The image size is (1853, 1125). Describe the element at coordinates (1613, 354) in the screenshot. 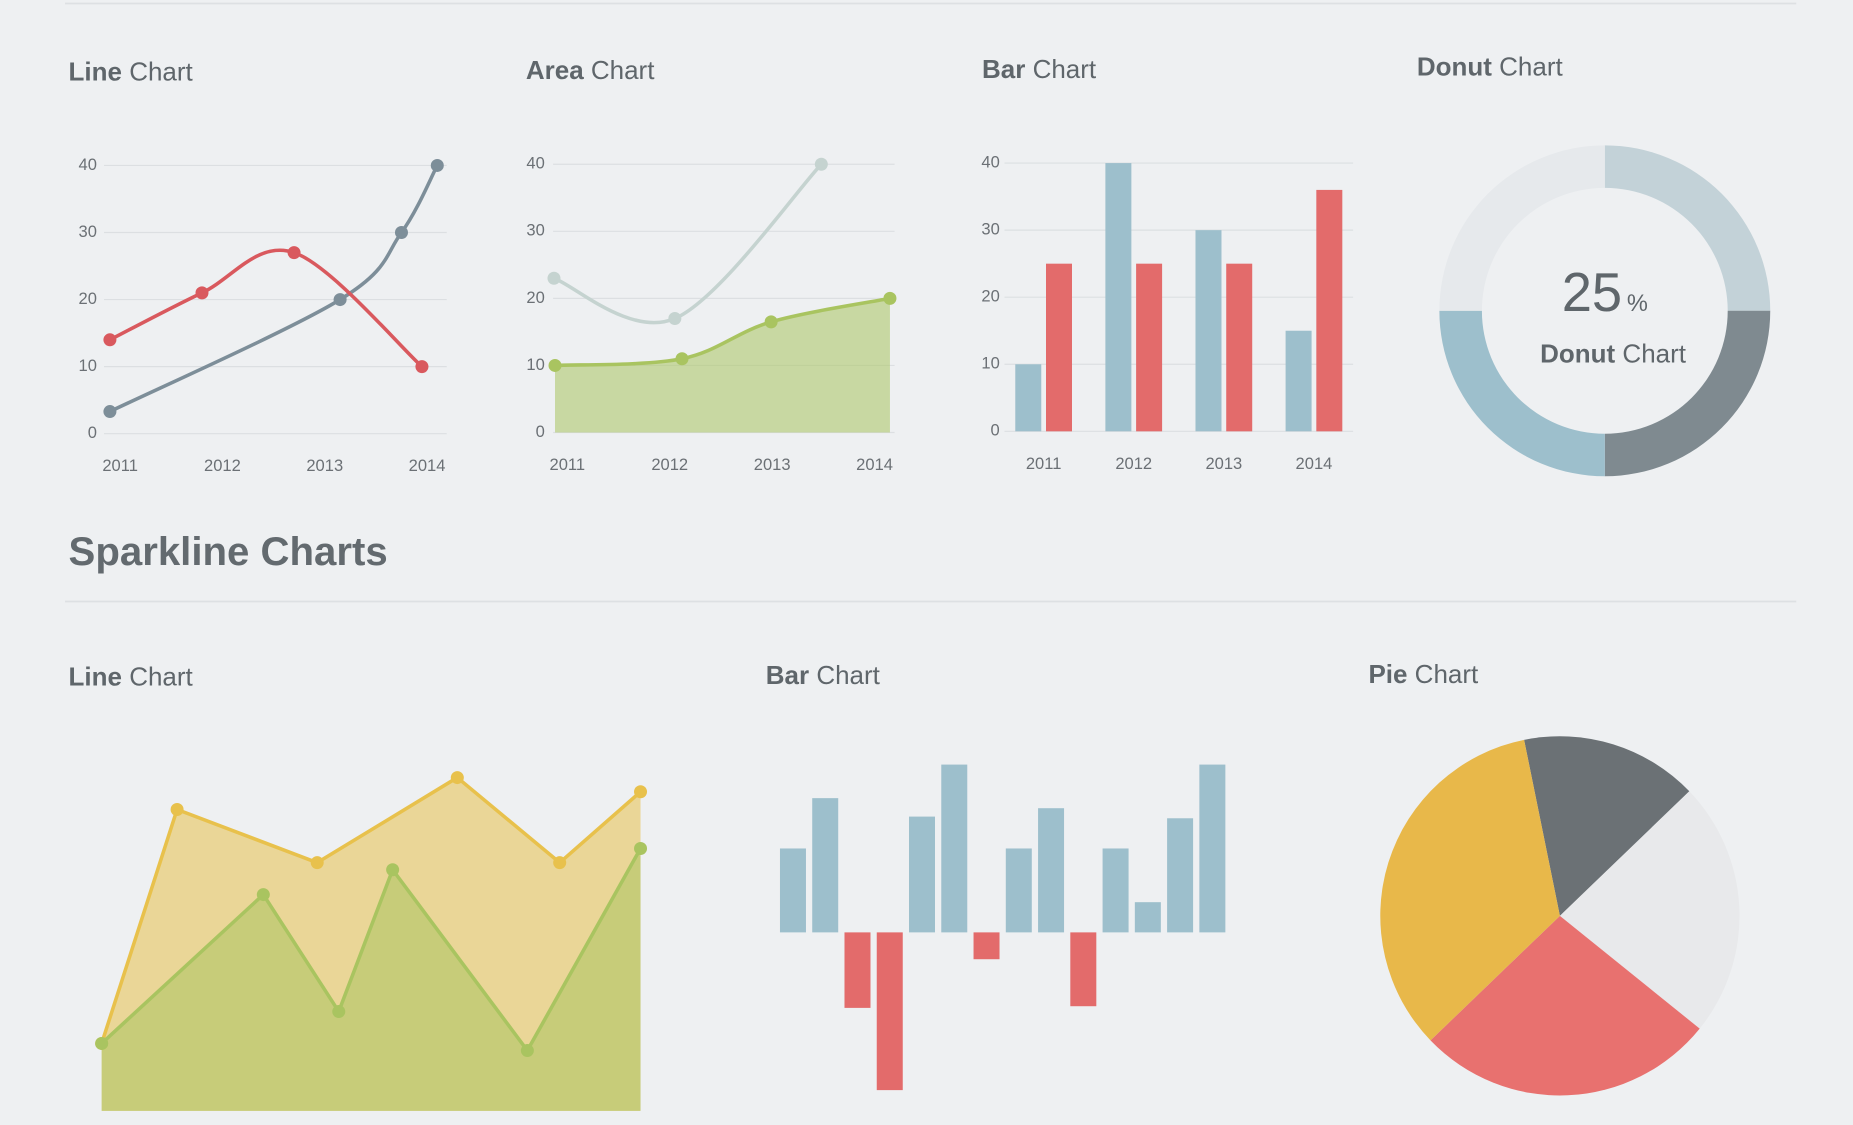

I see `center-label: Donut Chart` at that location.